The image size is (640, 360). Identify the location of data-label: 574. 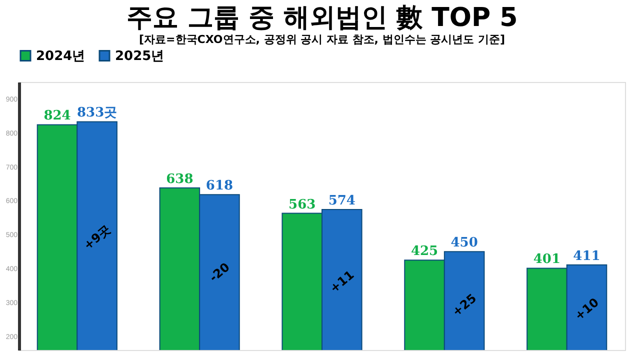
(342, 201).